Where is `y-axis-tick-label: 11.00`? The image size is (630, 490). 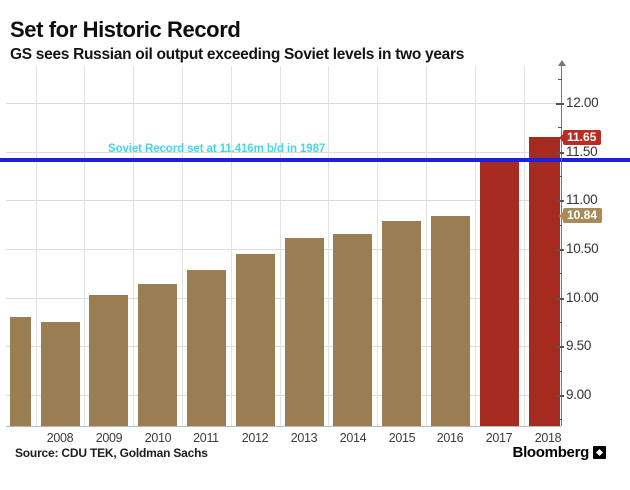
y-axis-tick-label: 11.00 is located at coordinates (582, 199).